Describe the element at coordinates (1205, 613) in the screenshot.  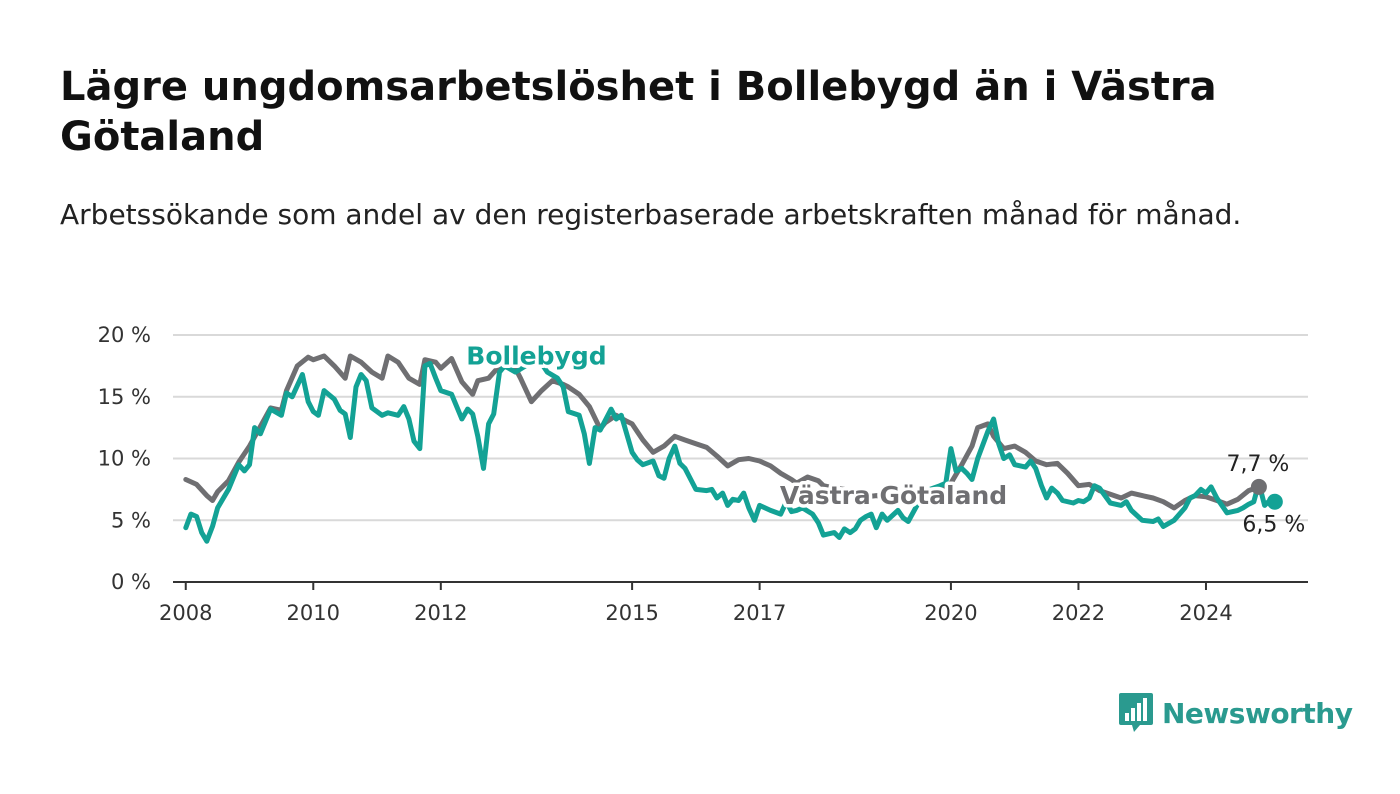
I see `x-tick-label: 2024` at that location.